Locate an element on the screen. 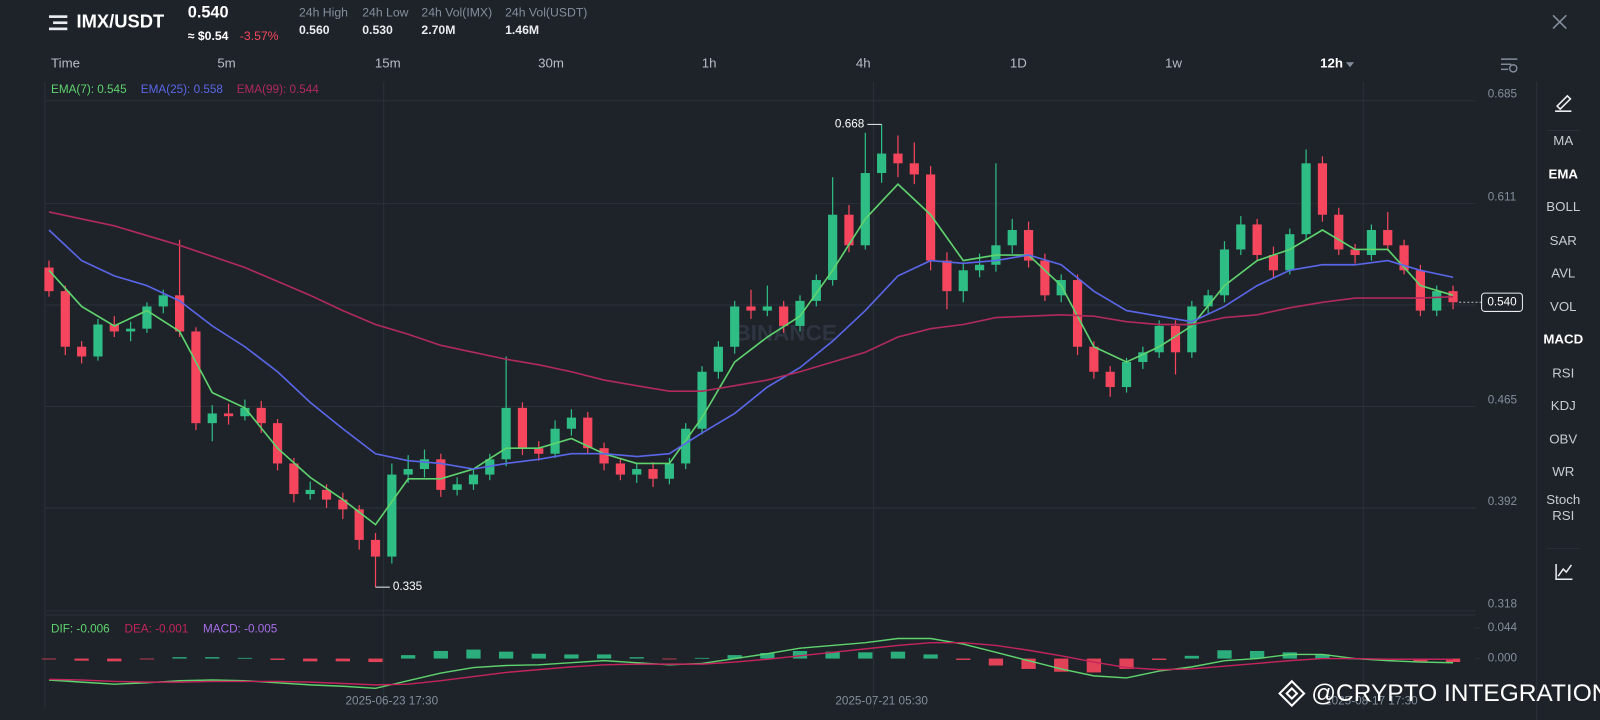 Image resolution: width=1600 pixels, height=720 pixels. indicator-button: AVL is located at coordinates (1563, 273).